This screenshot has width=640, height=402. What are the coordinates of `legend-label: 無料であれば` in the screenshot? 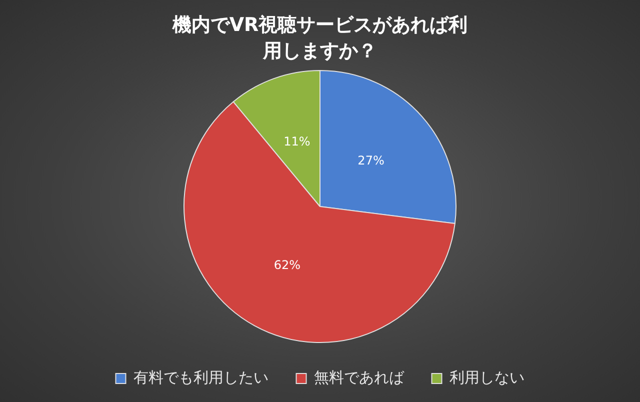 It's located at (359, 377).